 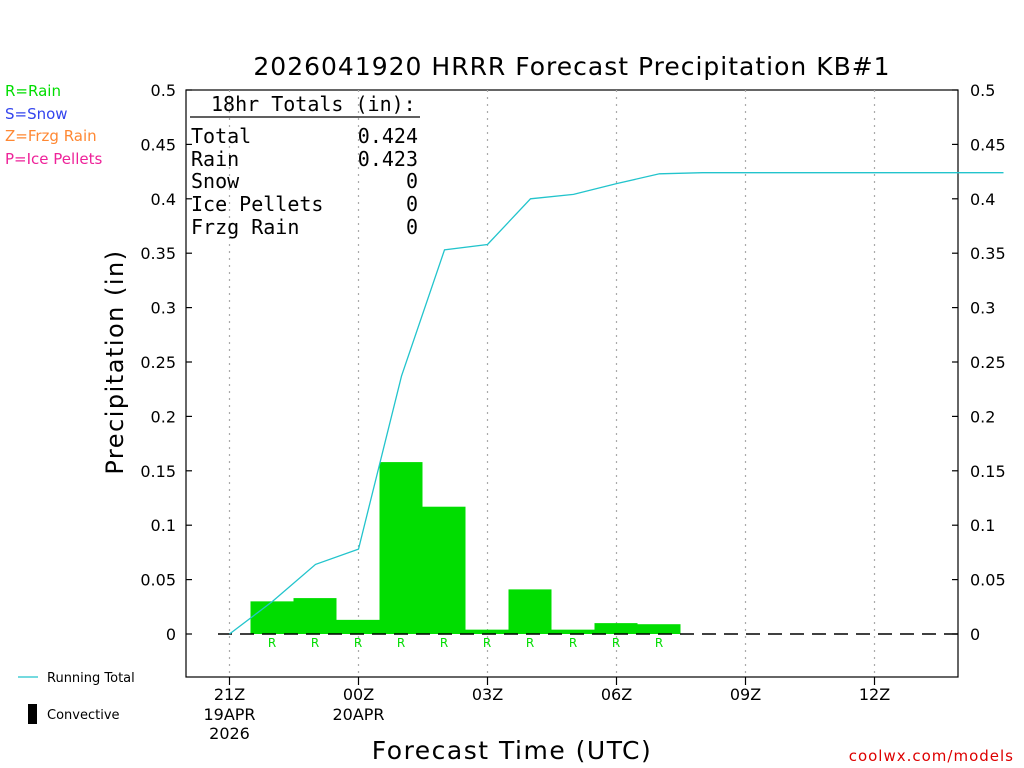 I want to click on x-tick-label-12Z: 12Z, so click(x=874, y=694).